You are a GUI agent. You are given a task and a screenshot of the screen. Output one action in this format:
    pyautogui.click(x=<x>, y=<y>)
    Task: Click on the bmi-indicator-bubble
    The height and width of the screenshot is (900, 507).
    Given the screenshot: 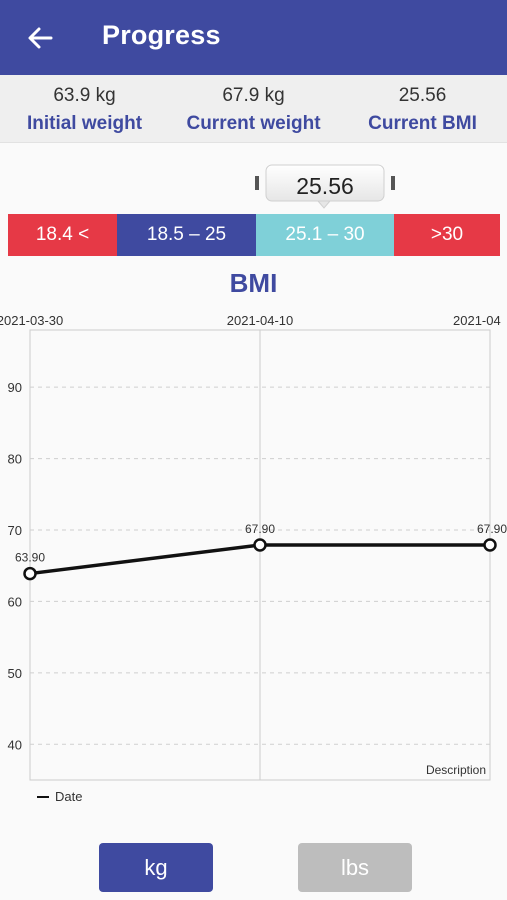 What is the action you would take?
    pyautogui.click(x=325, y=186)
    